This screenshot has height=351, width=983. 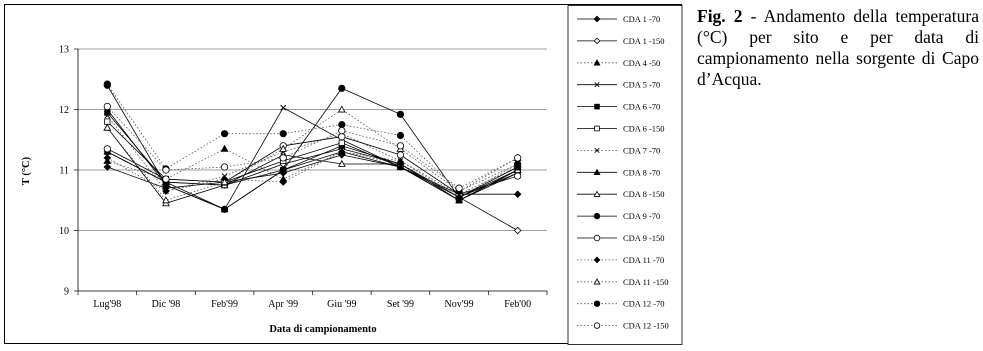 I want to click on legend-box, so click(x=625, y=175).